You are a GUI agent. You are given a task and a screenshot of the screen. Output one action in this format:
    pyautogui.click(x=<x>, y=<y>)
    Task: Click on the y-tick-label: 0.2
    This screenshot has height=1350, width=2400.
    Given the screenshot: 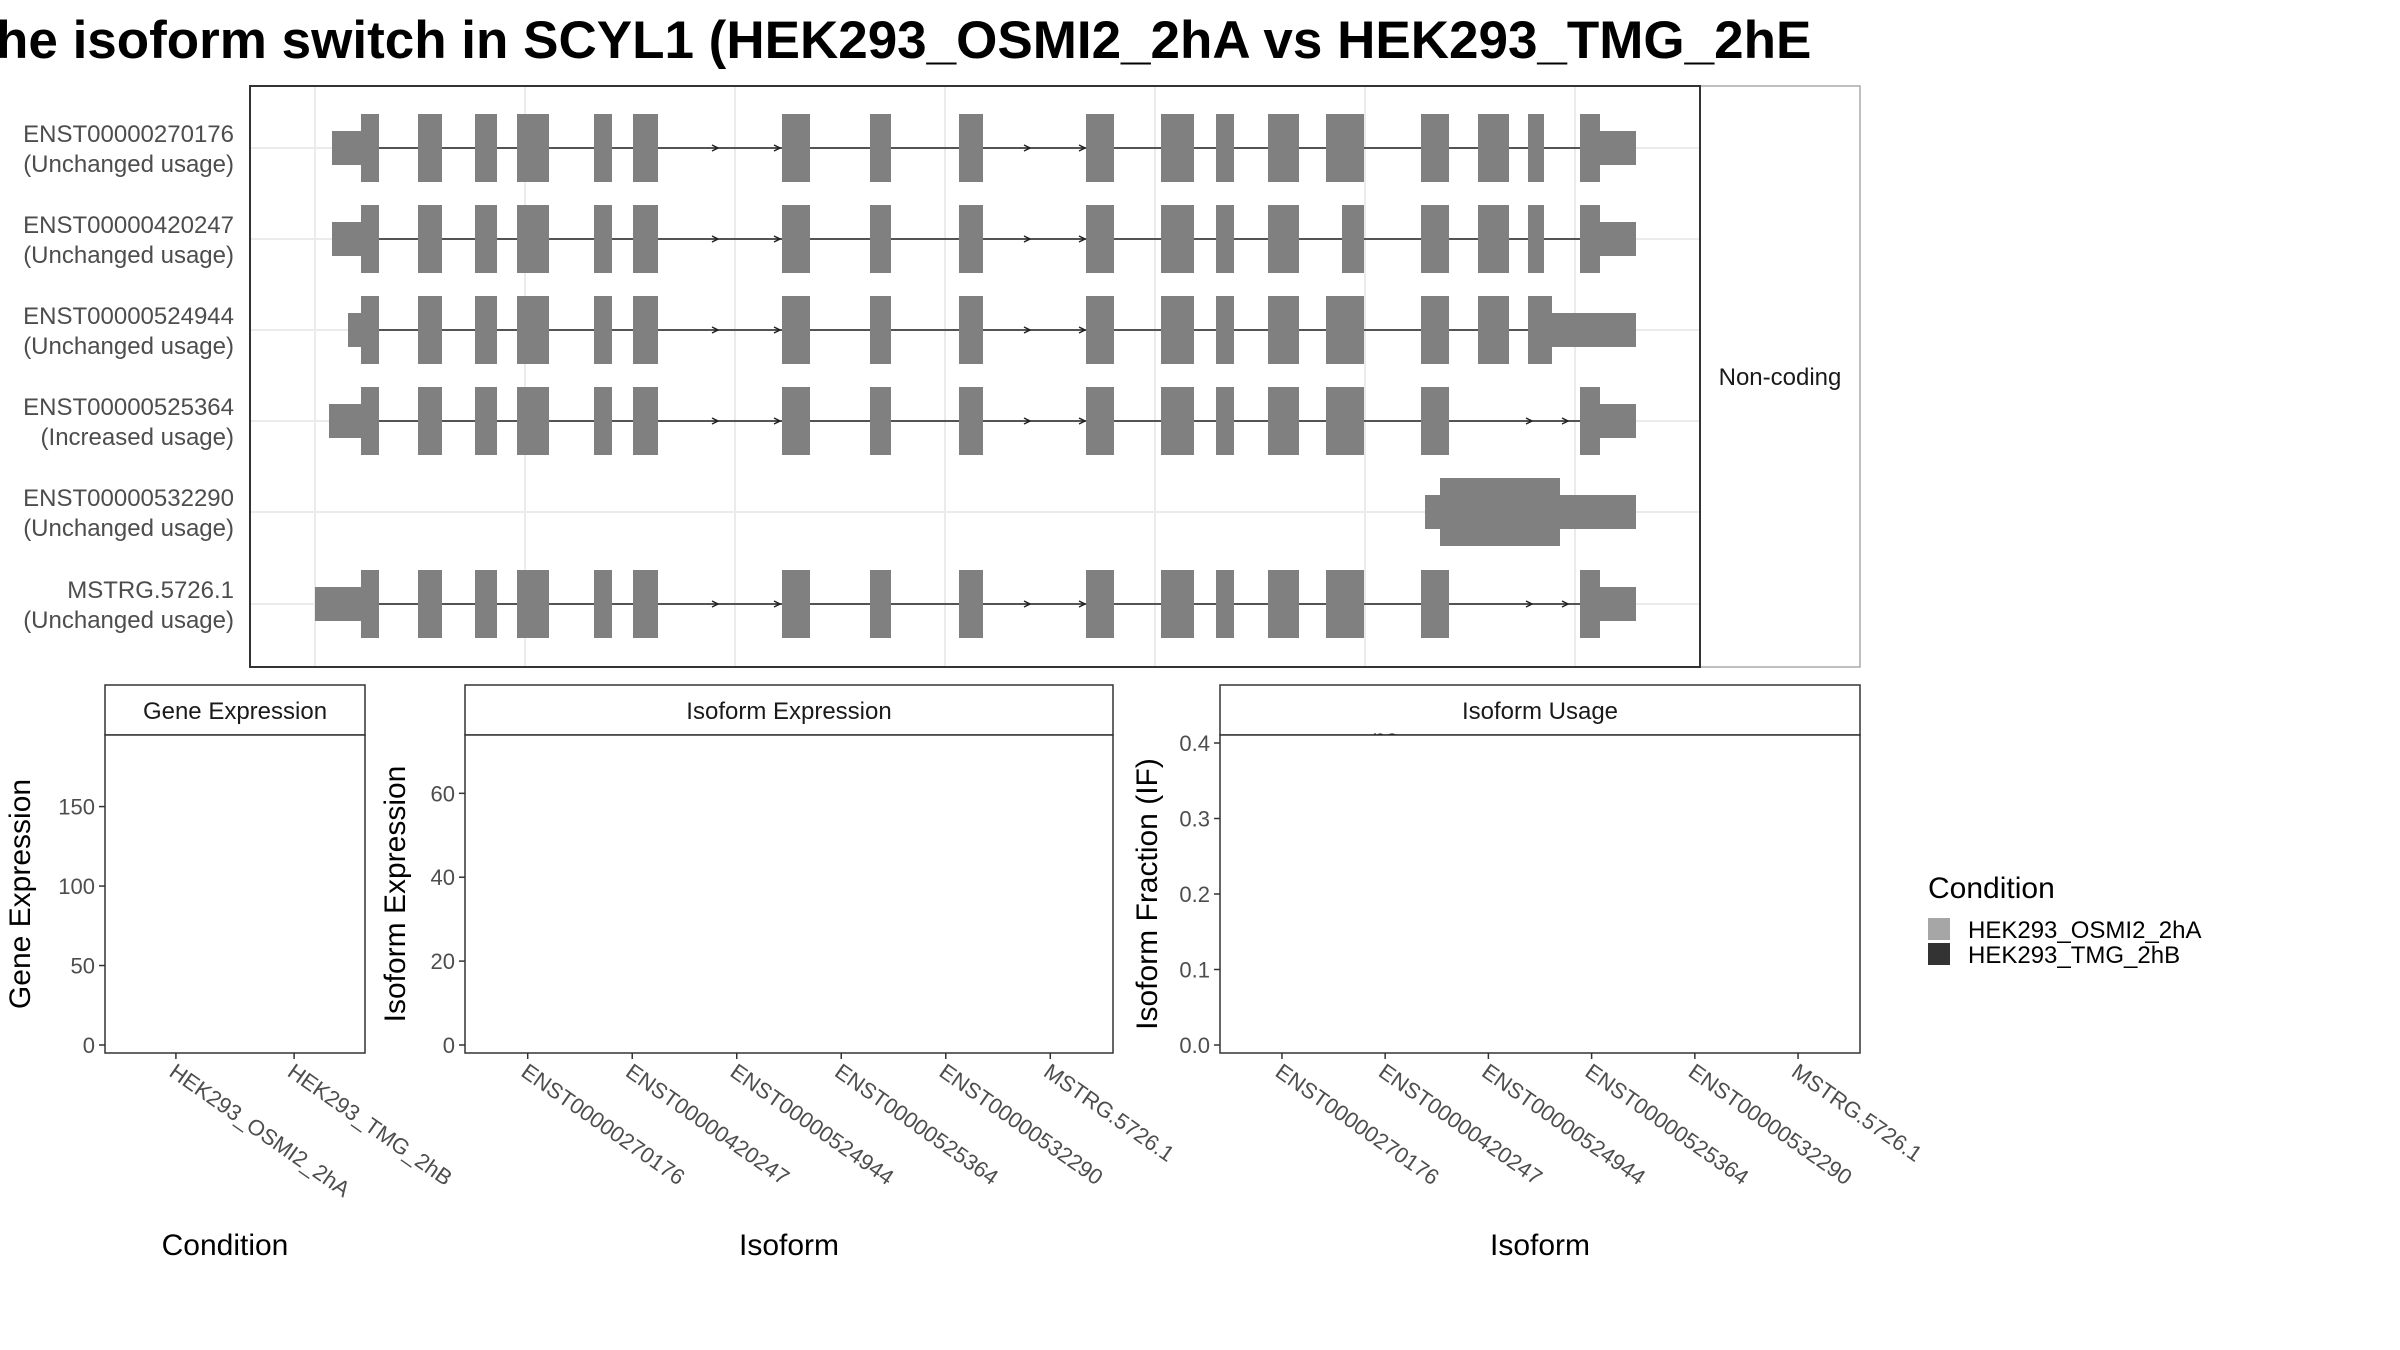 What is the action you would take?
    pyautogui.click(x=1194, y=894)
    